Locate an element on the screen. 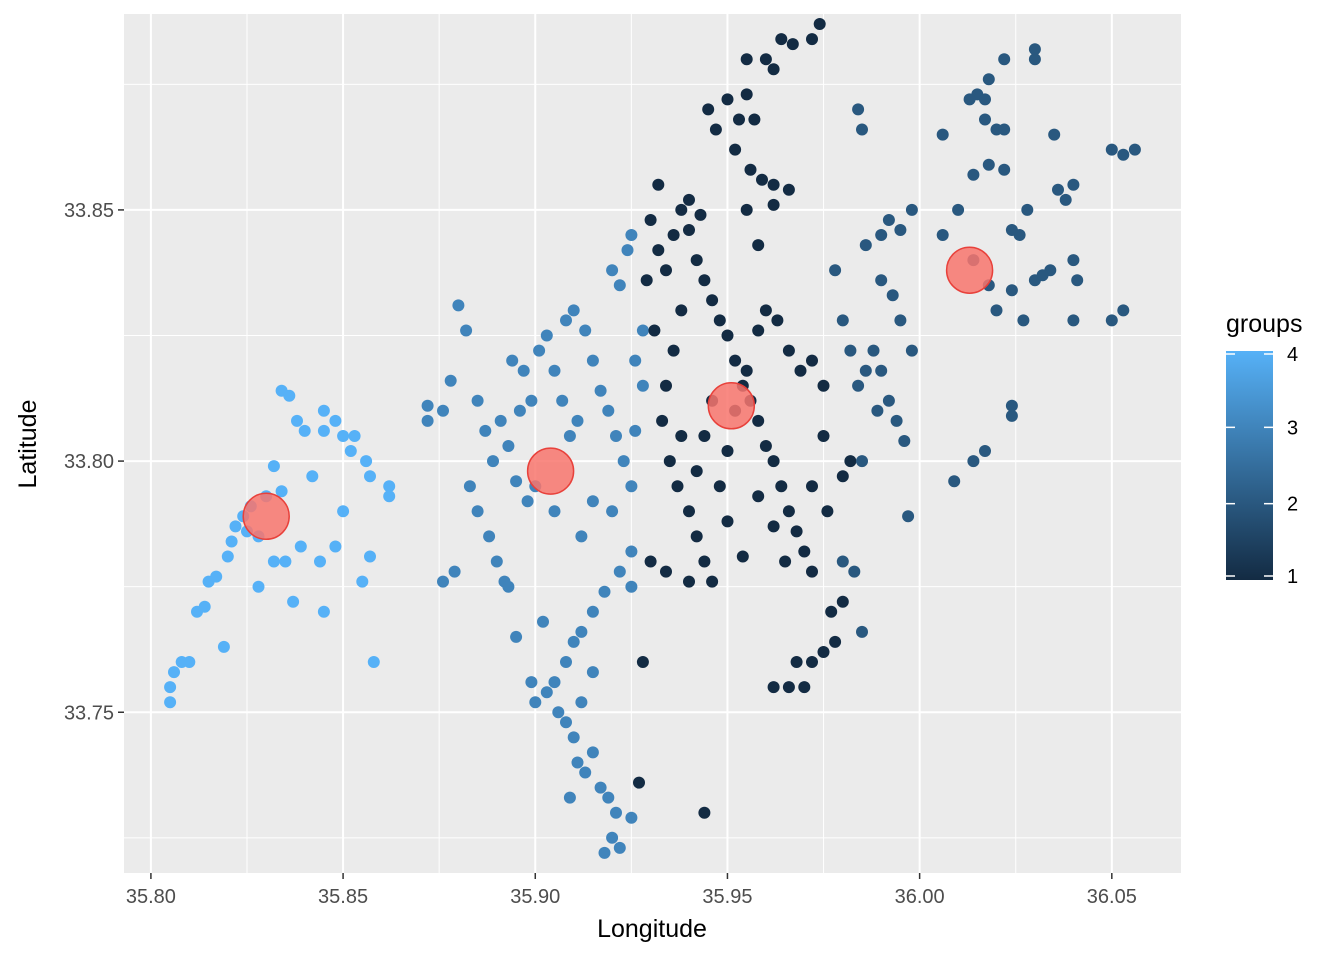 The image size is (1344, 960). x-tick-label: 35.80 is located at coordinates (151, 897).